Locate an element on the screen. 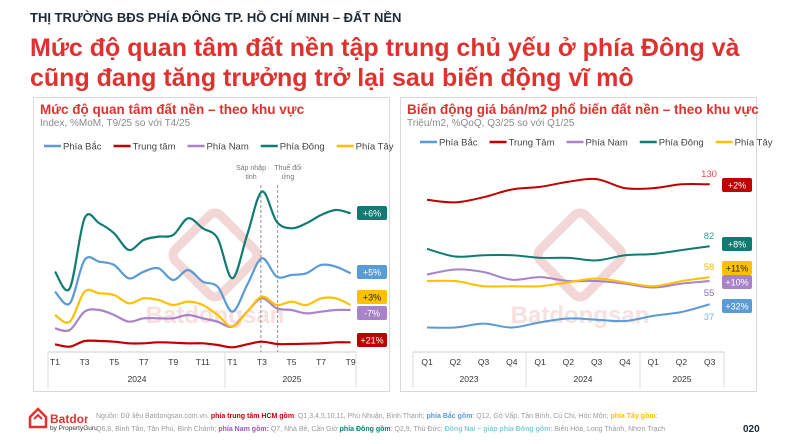 This screenshot has width=794, height=444. west-text: : Q6,8, Bình Tân, Tân Phú, Bình Chánh; is located at coordinates (377, 423).